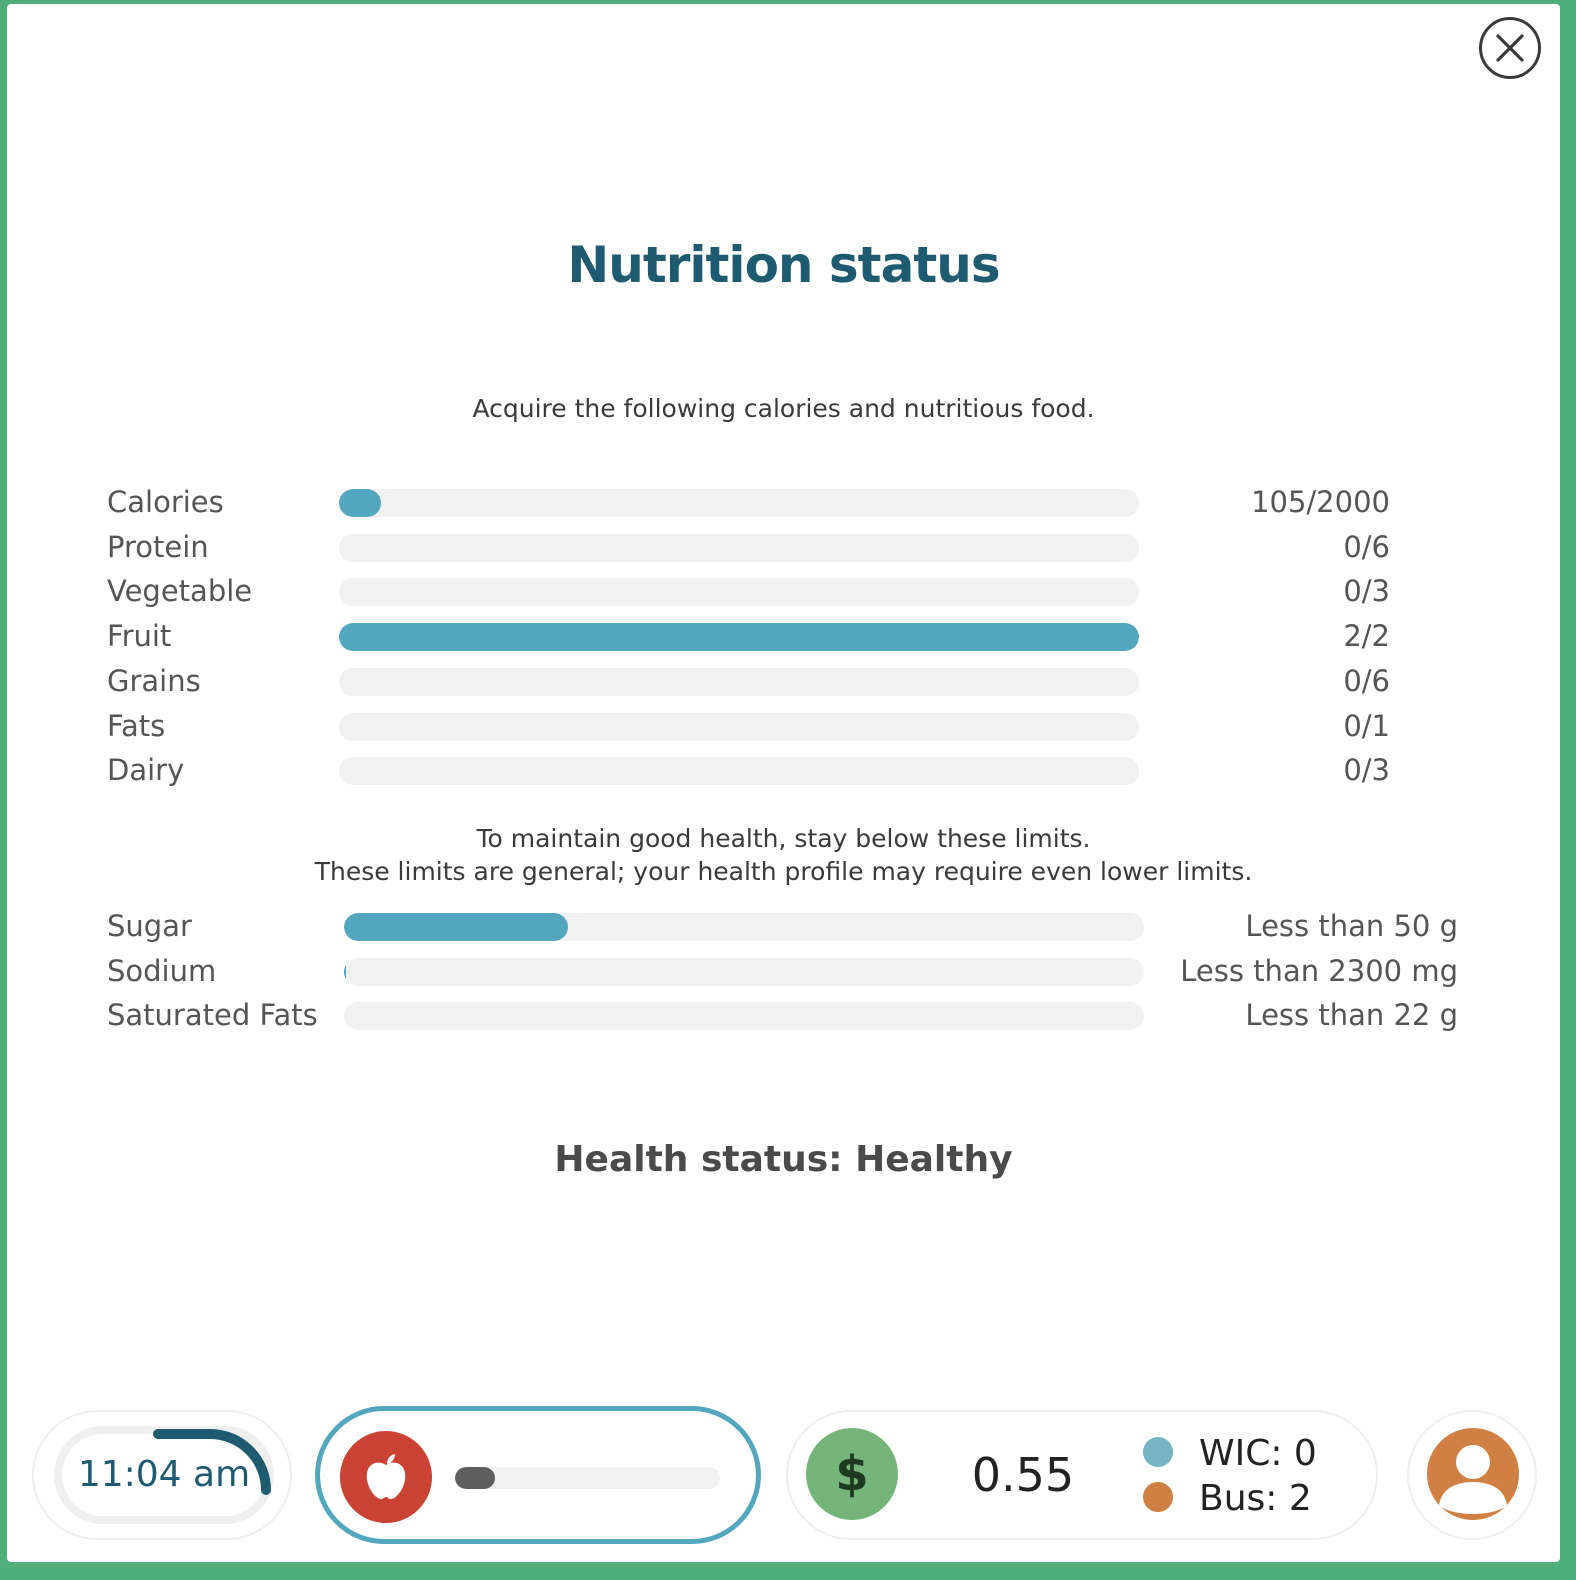 The image size is (1576, 1580). Describe the element at coordinates (1082, 1475) in the screenshot. I see `money-widget: $ 0.55 WIC: 0 Bus: 2` at that location.